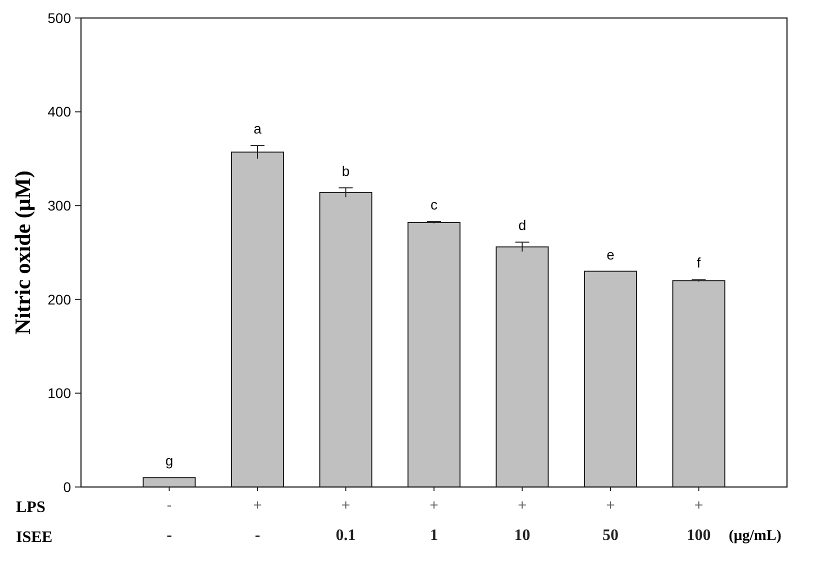  Describe the element at coordinates (755, 536) in the screenshot. I see `x-axis-title: (μg/mL)` at that location.